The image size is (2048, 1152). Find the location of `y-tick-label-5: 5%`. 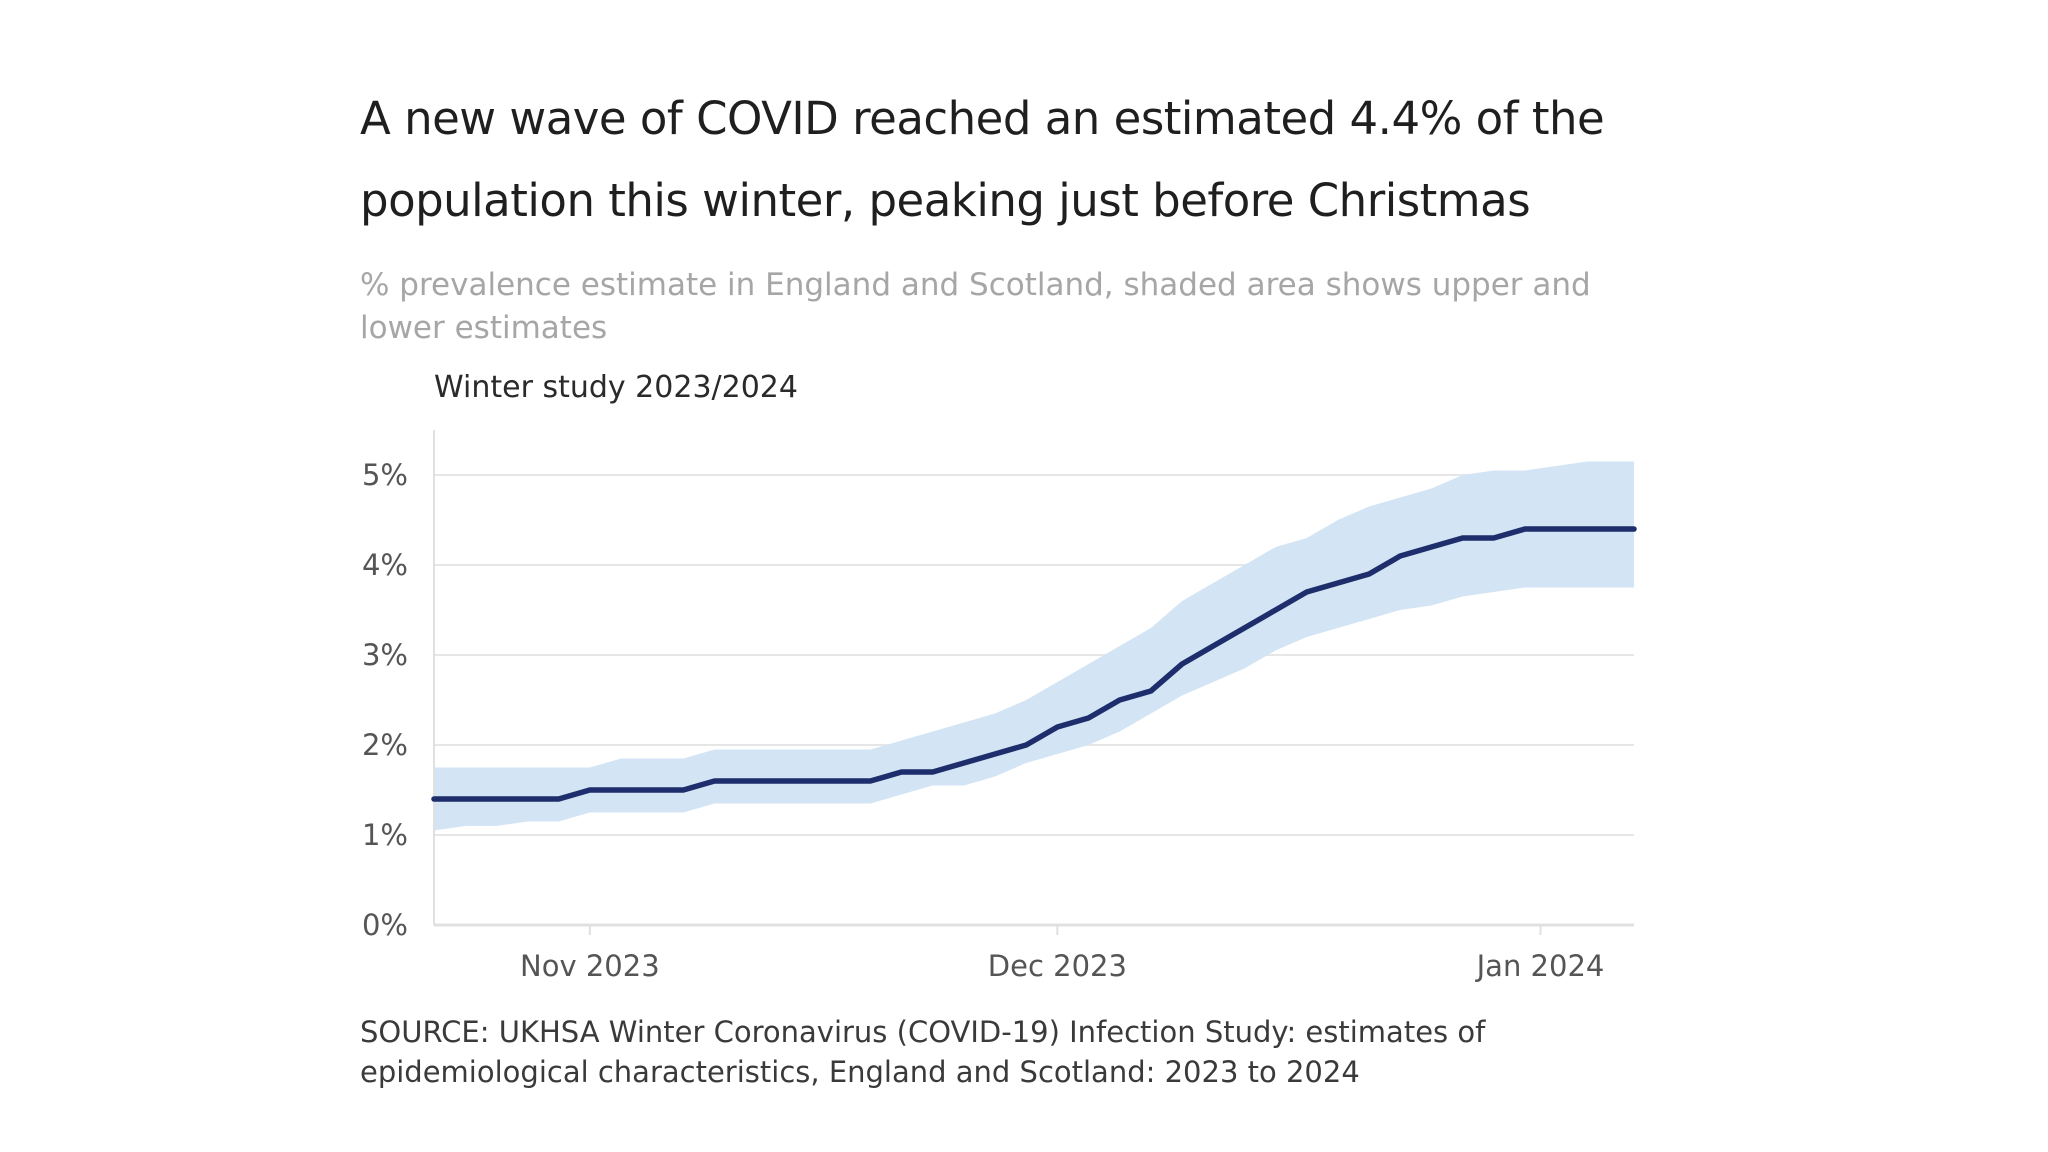

y-tick-label-5: 5% is located at coordinates (385, 475).